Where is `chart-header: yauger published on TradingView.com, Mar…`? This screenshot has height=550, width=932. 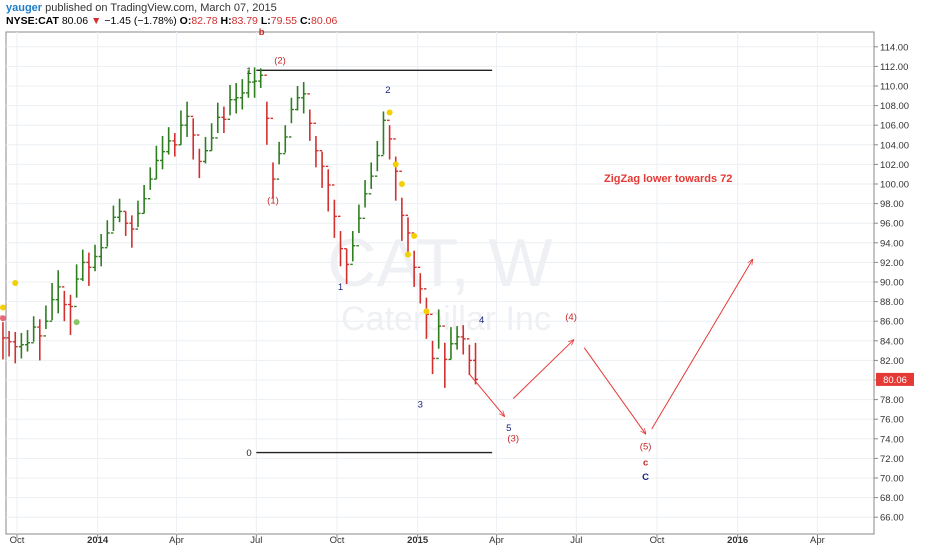
chart-header: yauger published on TradingView.com, Mar… is located at coordinates (466, 14).